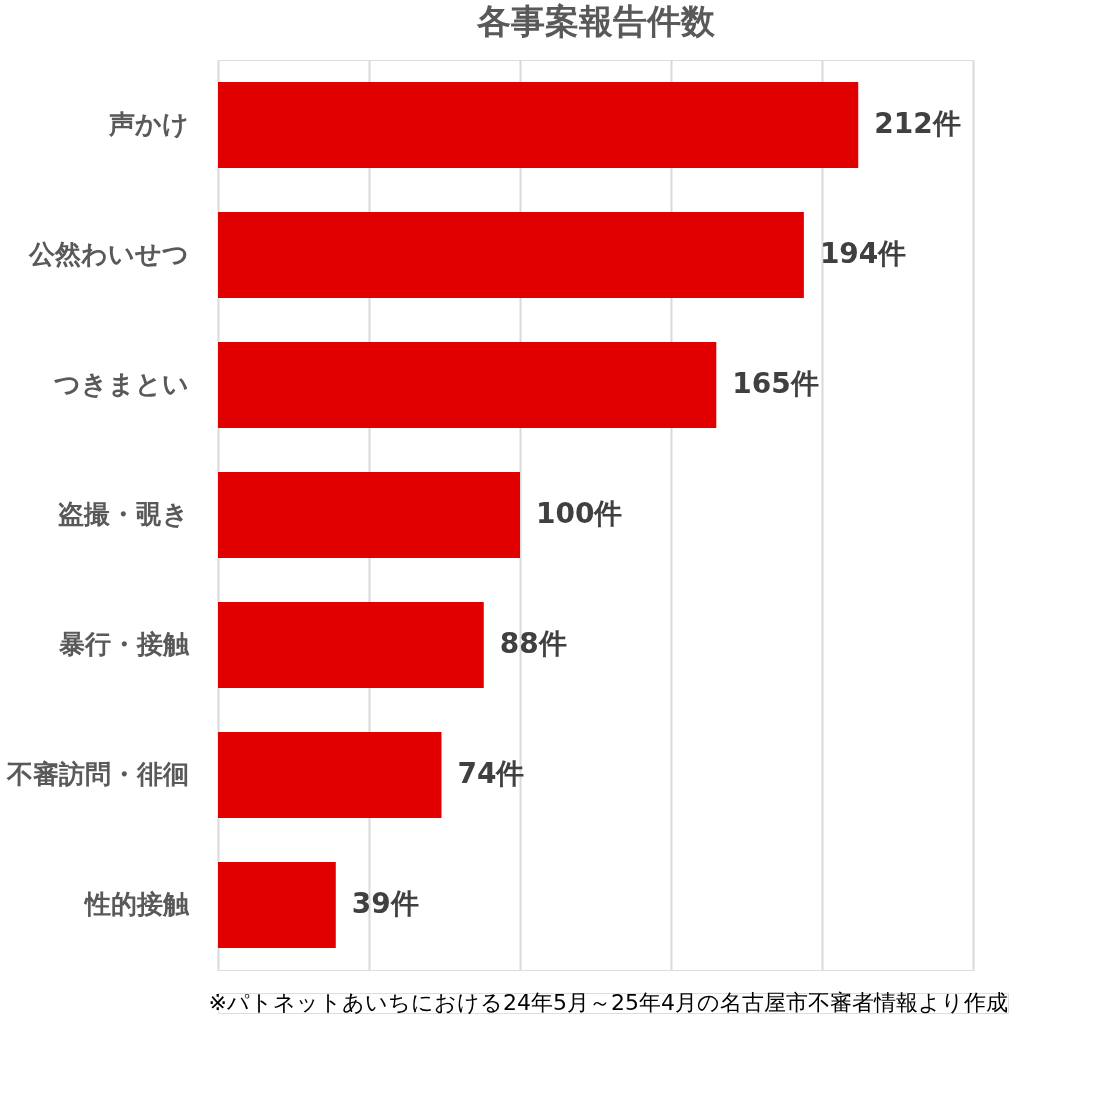 This screenshot has height=1117, width=1118. What do you see at coordinates (121, 384) in the screenshot?
I see `y-tick-label: つきまとい` at bounding box center [121, 384].